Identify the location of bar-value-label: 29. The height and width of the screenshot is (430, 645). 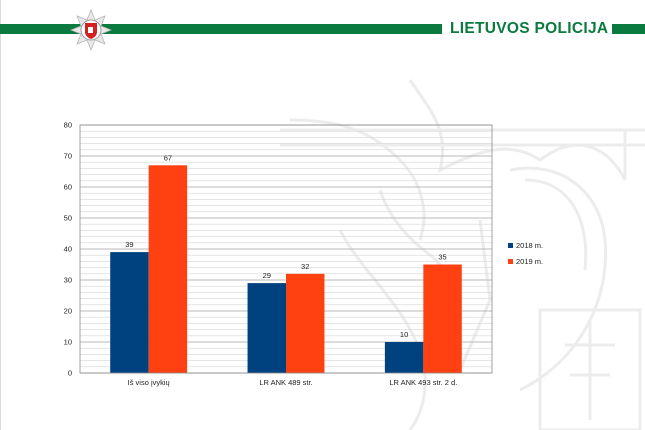
(267, 275).